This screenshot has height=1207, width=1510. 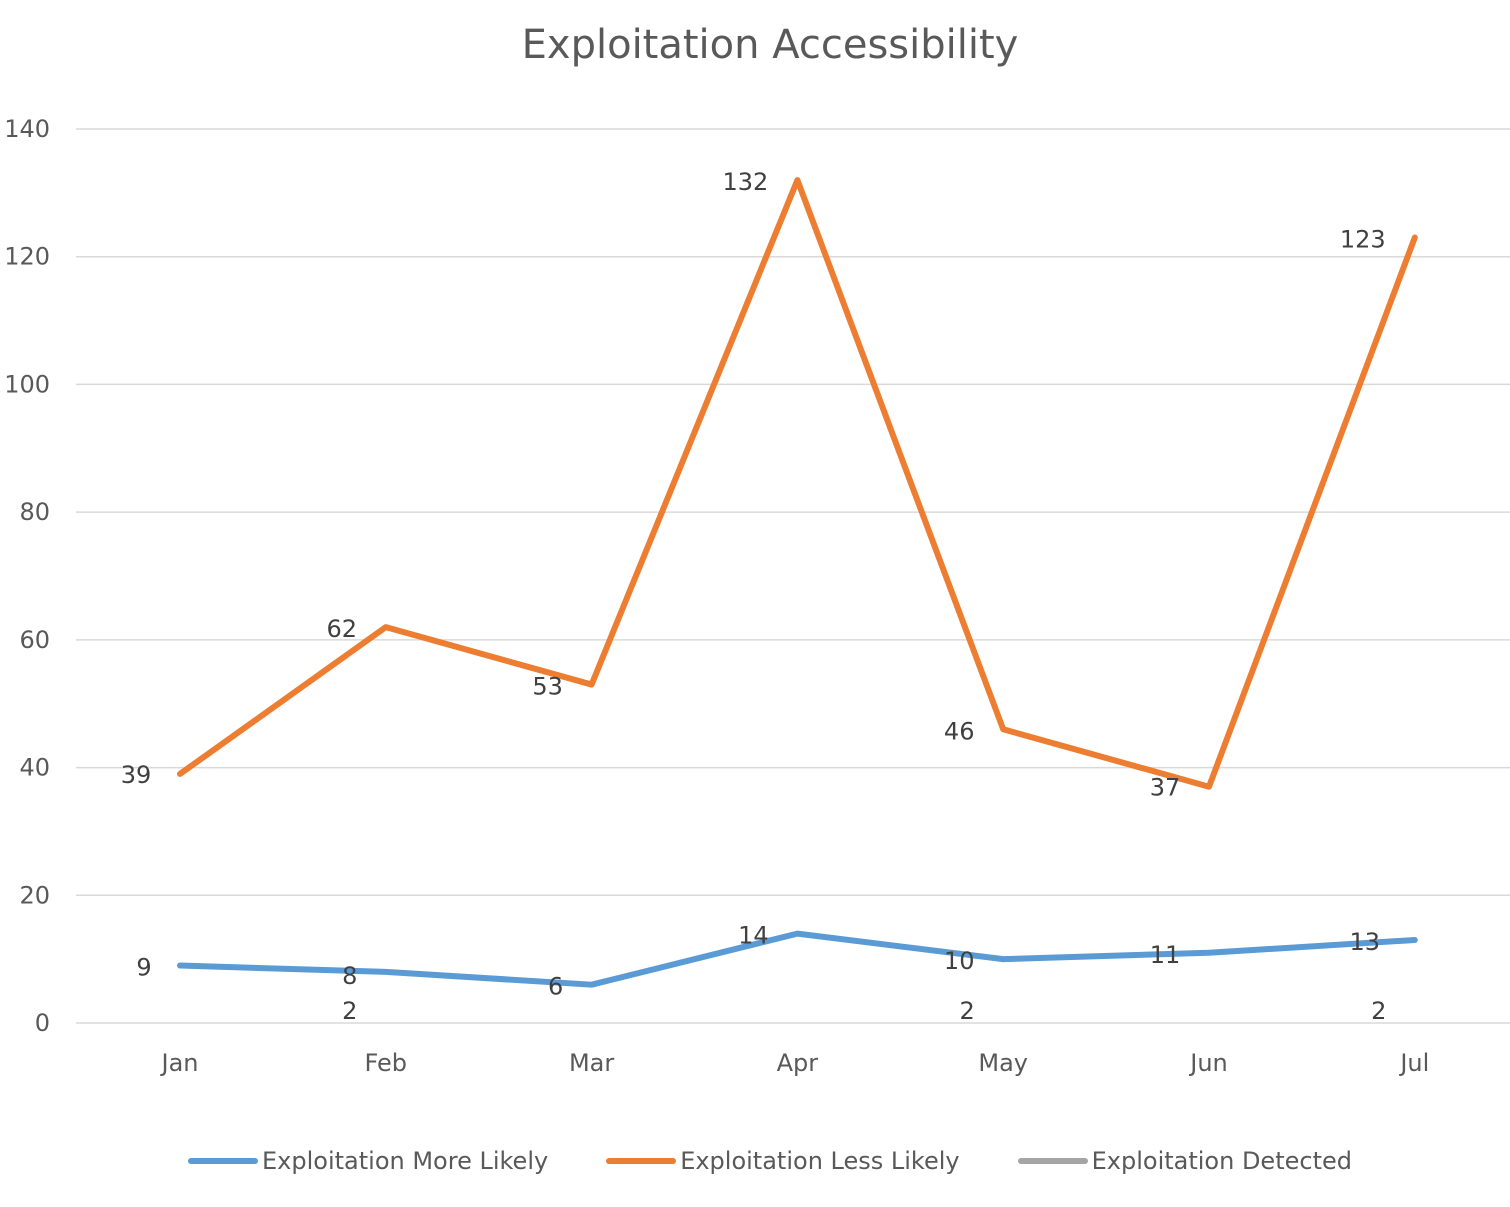 I want to click on legend-item-detected: Exploitation Detected, so click(x=1184, y=1161).